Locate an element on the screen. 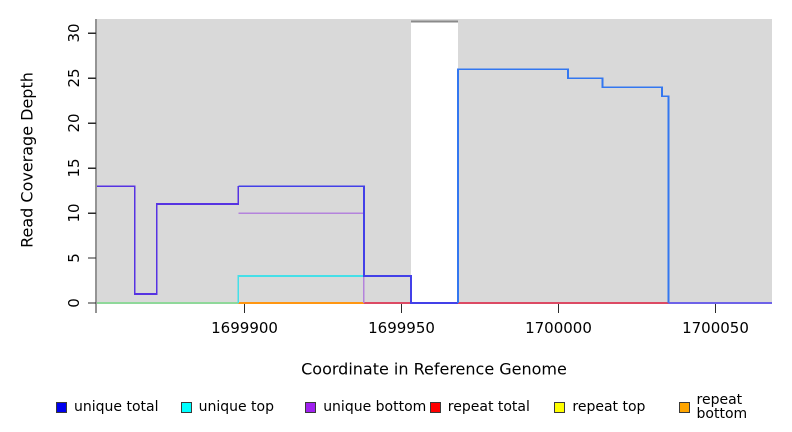  series-total-left-line is located at coordinates (168, 240).